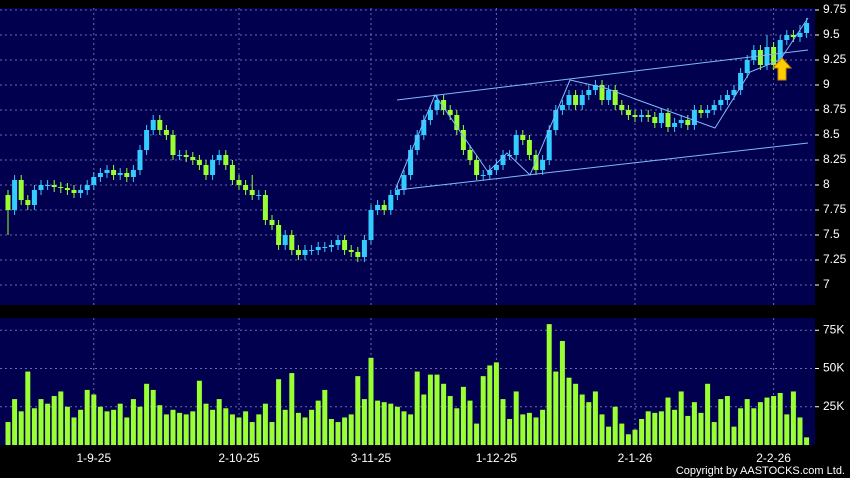 This screenshot has width=850, height=478. Describe the element at coordinates (782, 69) in the screenshot. I see `signal-arrow` at that location.